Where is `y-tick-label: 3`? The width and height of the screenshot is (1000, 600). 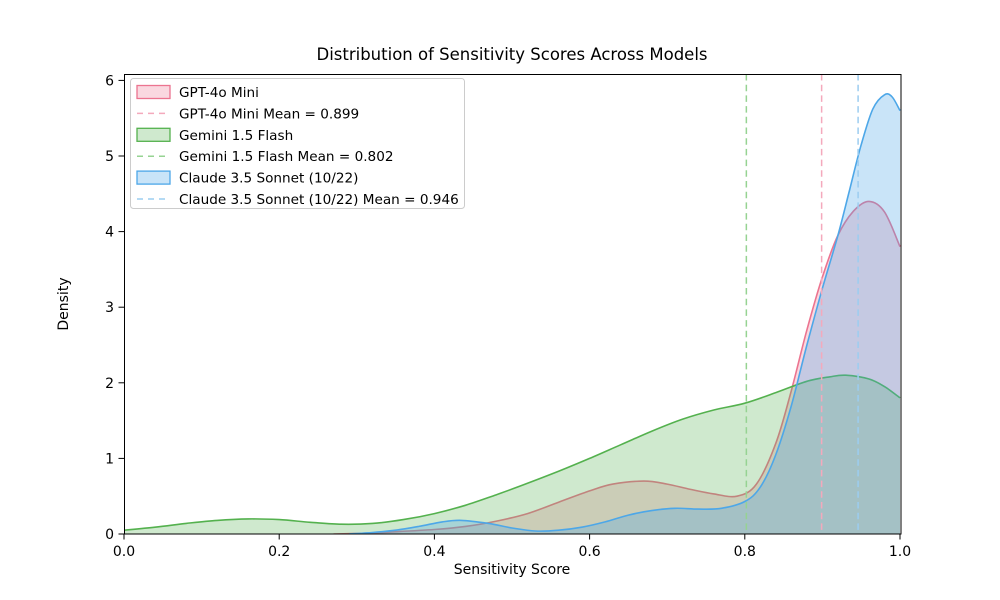 y-tick-label: 3 is located at coordinates (109, 308).